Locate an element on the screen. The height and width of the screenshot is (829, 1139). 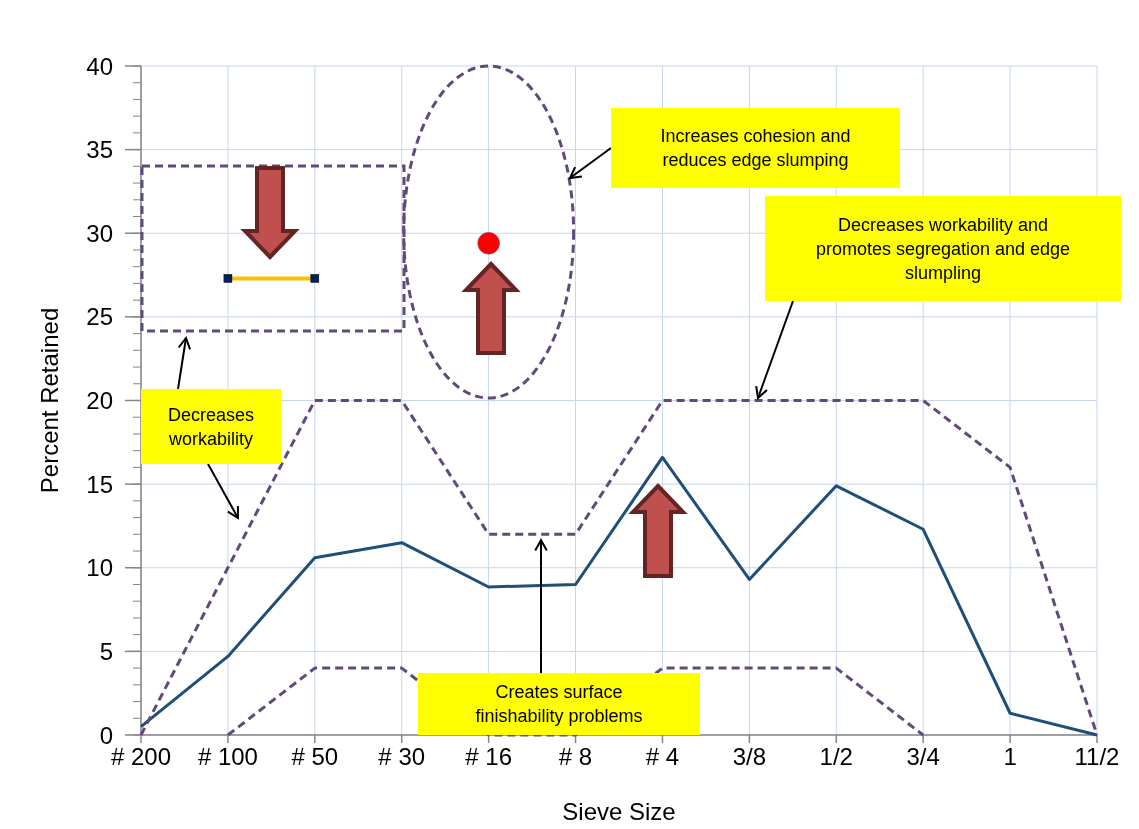
y-tick-label: 35 is located at coordinates (99, 150).